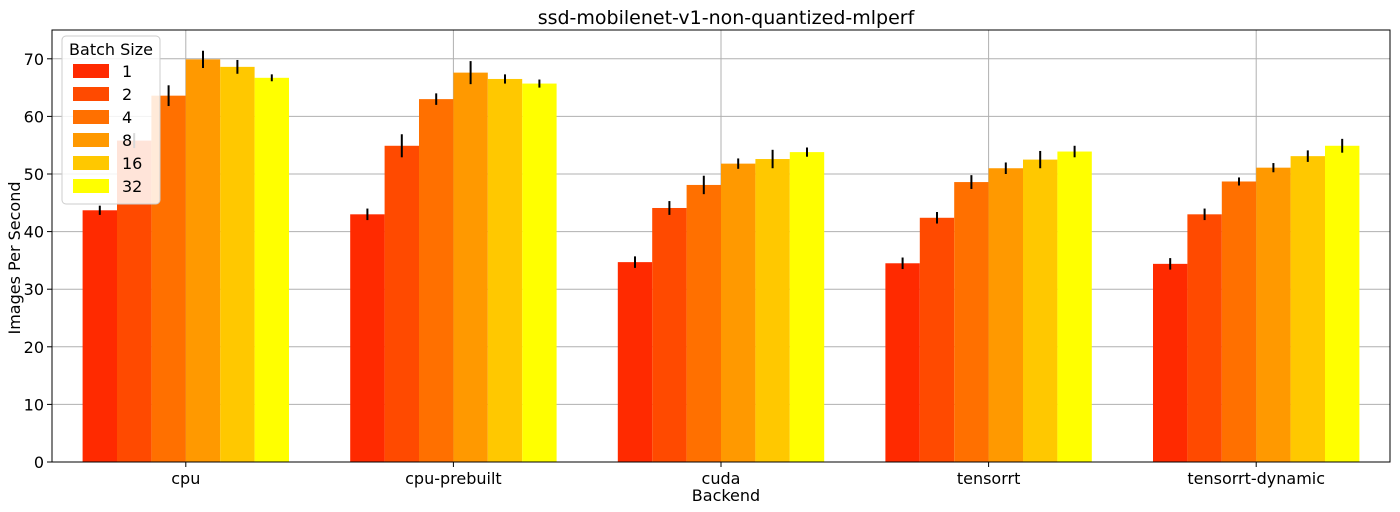 The height and width of the screenshot is (512, 1400). Describe the element at coordinates (14, 258) in the screenshot. I see `y-axis-label: Images Per Second` at that location.